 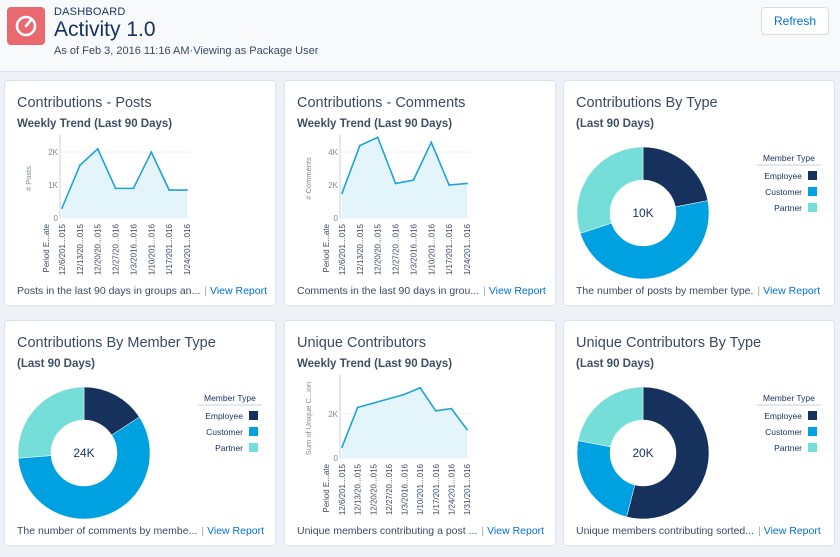 I want to click on y-axis-label: # Posts, so click(x=28, y=178).